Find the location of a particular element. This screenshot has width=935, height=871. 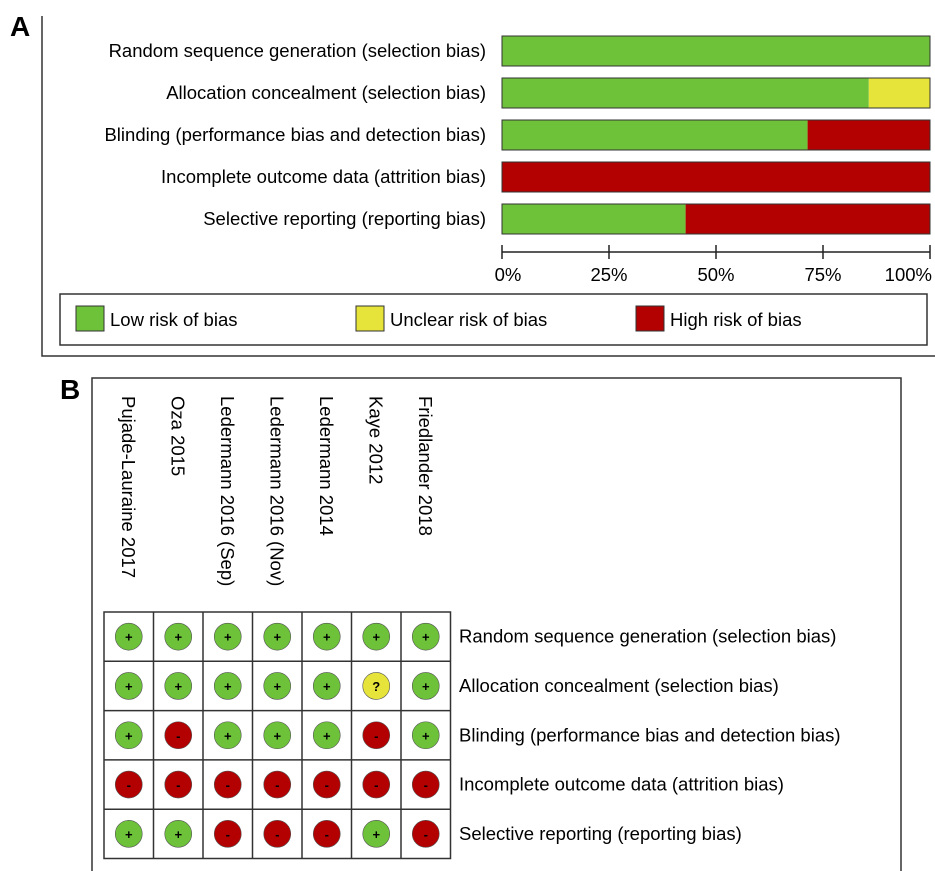

judgement-symbol-5-5: - is located at coordinates (327, 834).